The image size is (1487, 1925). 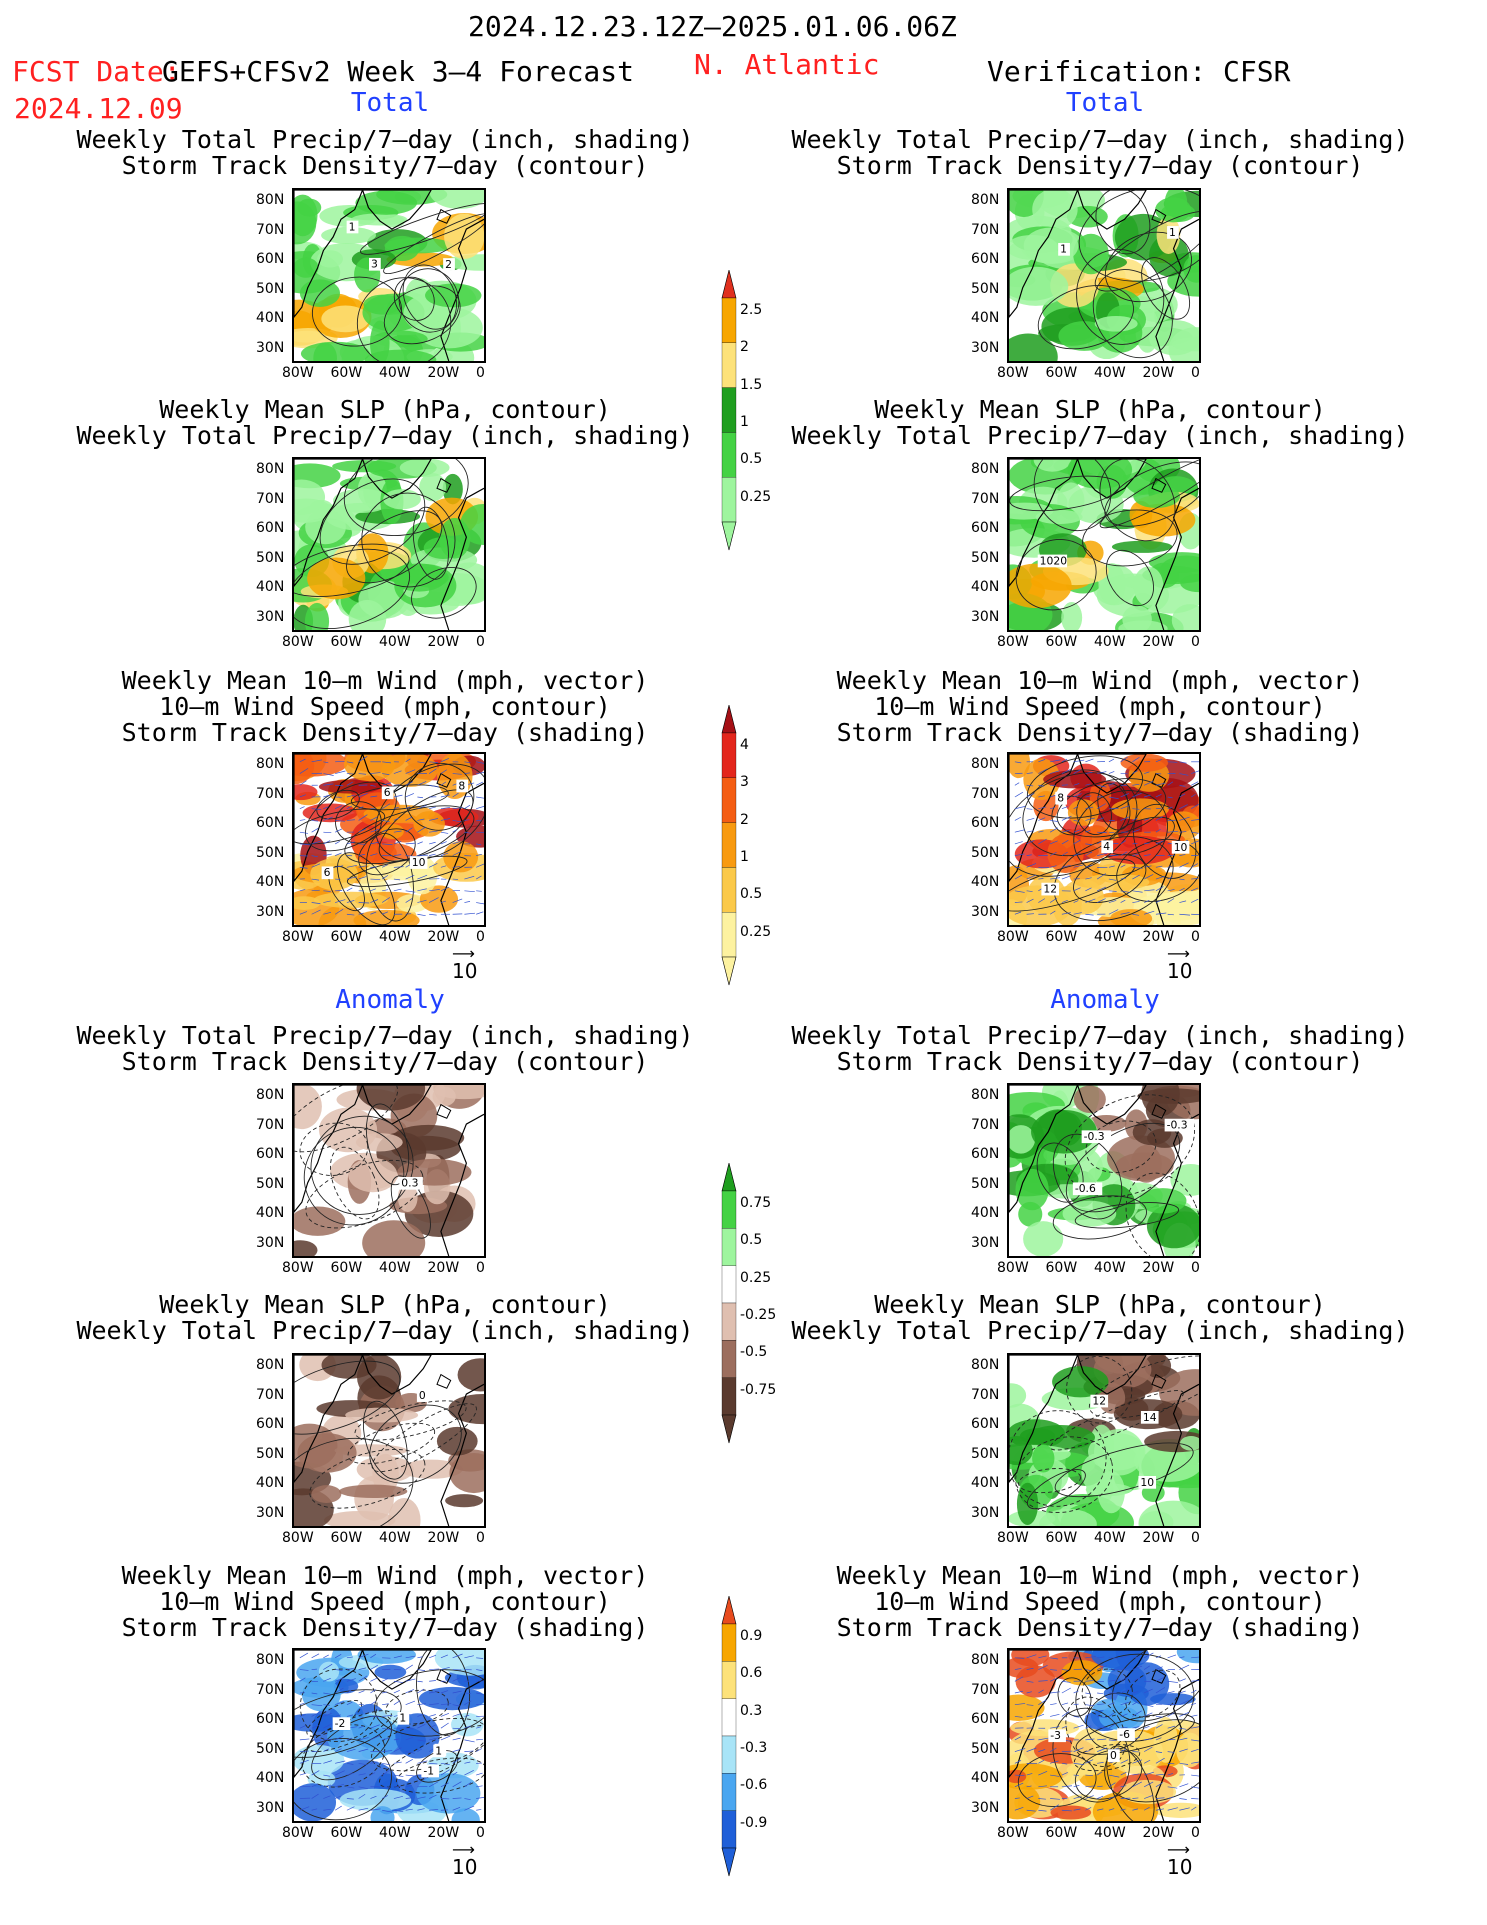 I want to click on svg-text: 1020, so click(x=1054, y=560).